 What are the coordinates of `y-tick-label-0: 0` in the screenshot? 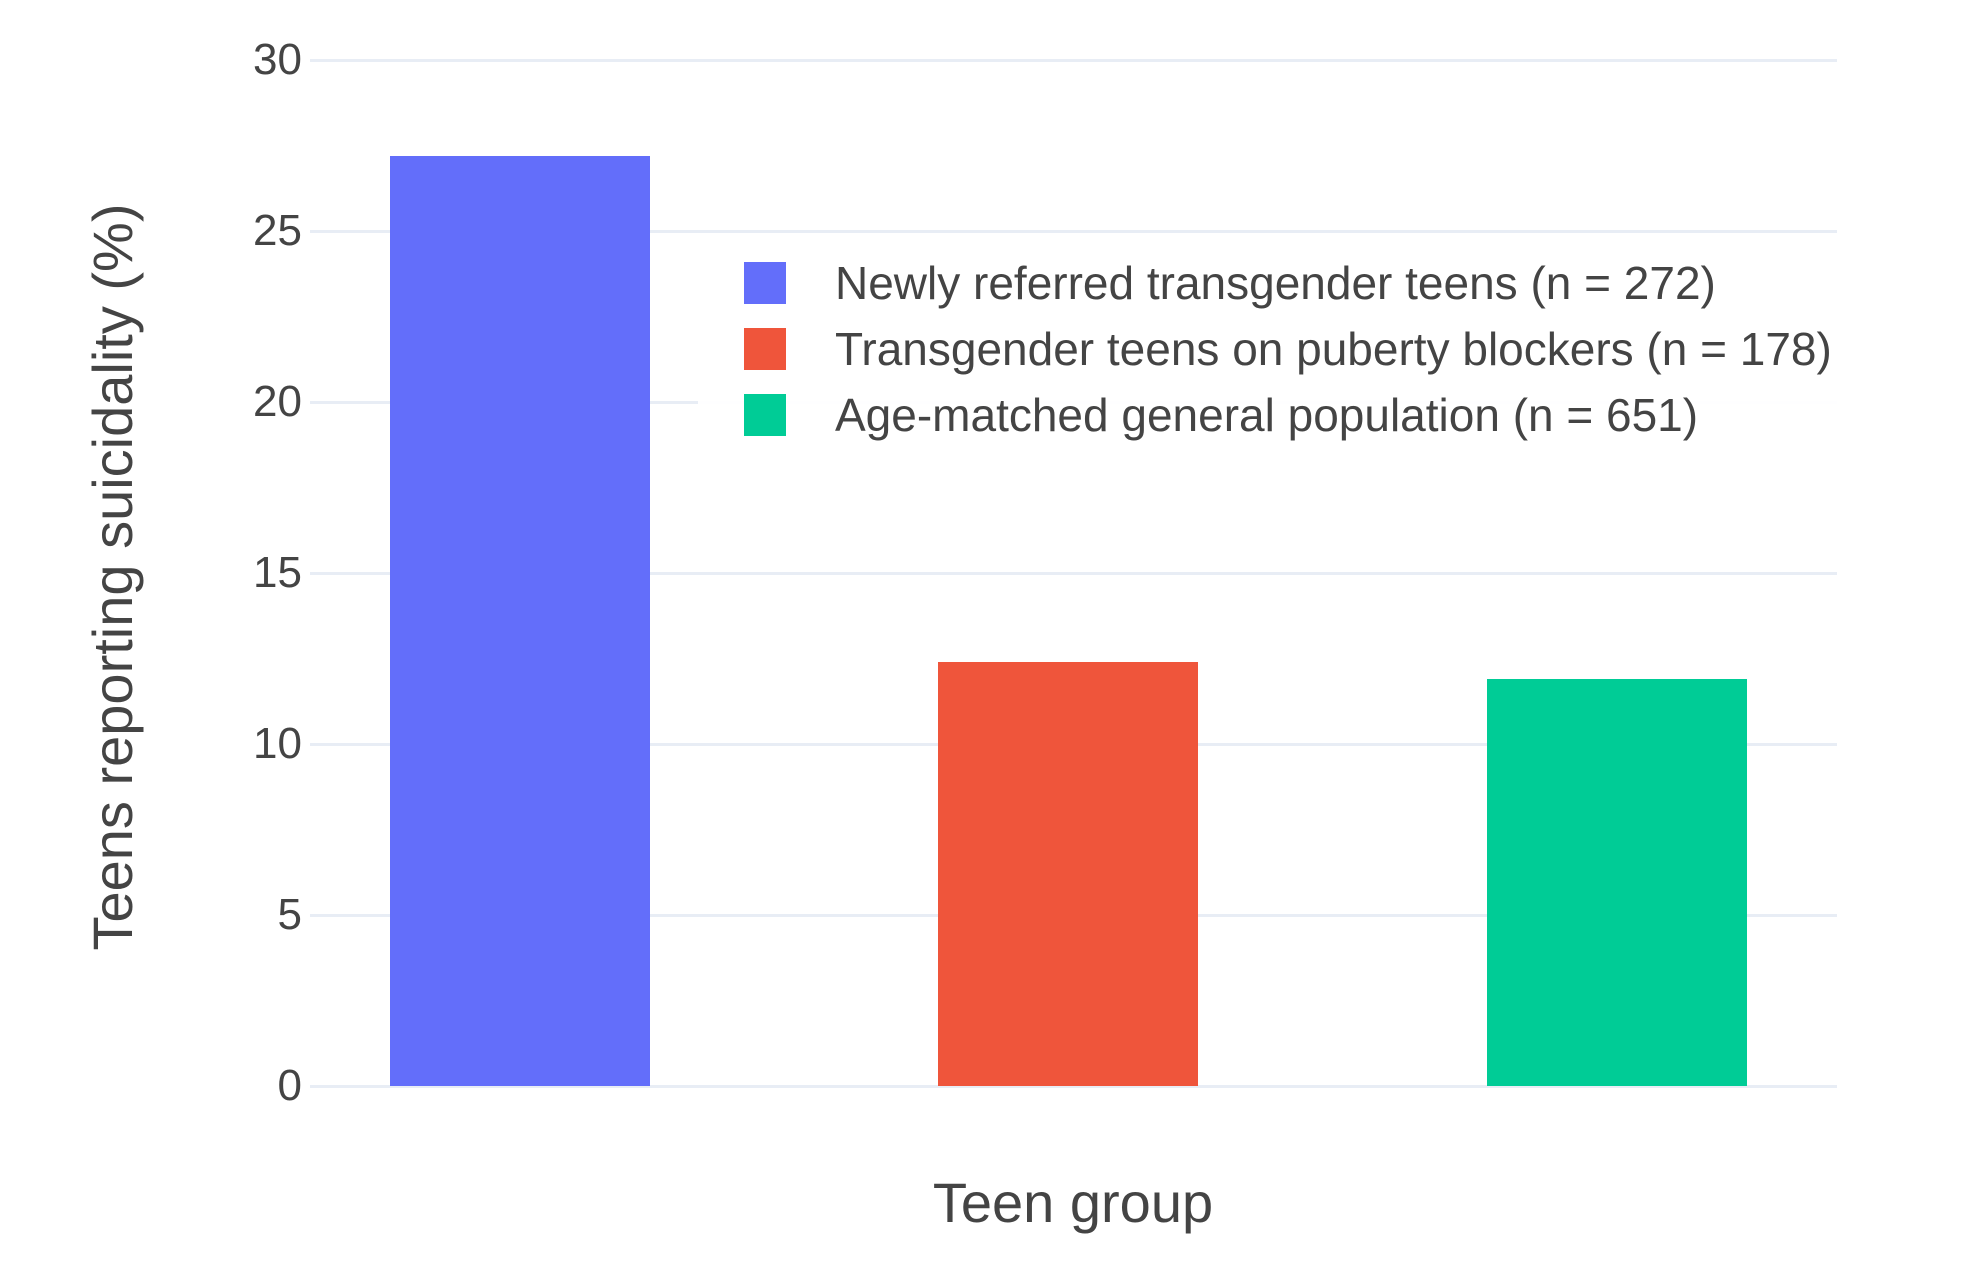 It's located at (289, 1085).